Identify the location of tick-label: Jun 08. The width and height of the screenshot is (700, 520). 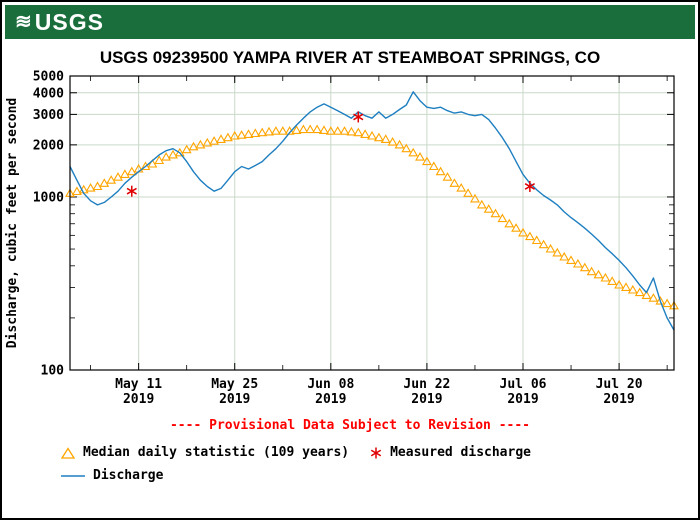
(330, 384).